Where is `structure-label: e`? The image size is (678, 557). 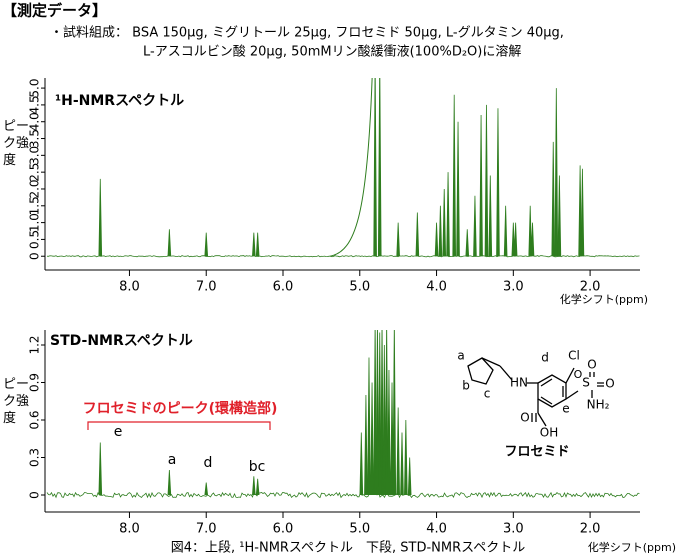 structure-label: e is located at coordinates (565, 409).